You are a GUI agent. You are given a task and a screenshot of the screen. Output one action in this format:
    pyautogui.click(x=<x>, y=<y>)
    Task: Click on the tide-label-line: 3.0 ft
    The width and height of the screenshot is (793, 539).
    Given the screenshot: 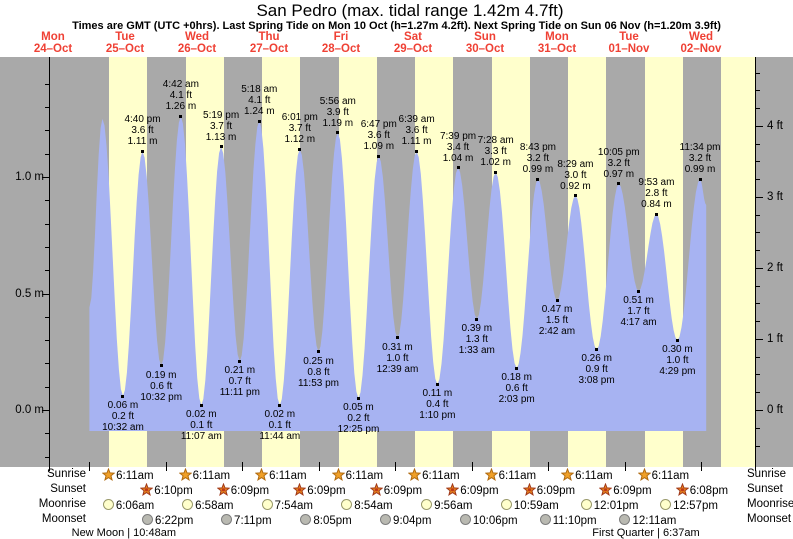 What is the action you would take?
    pyautogui.click(x=575, y=175)
    